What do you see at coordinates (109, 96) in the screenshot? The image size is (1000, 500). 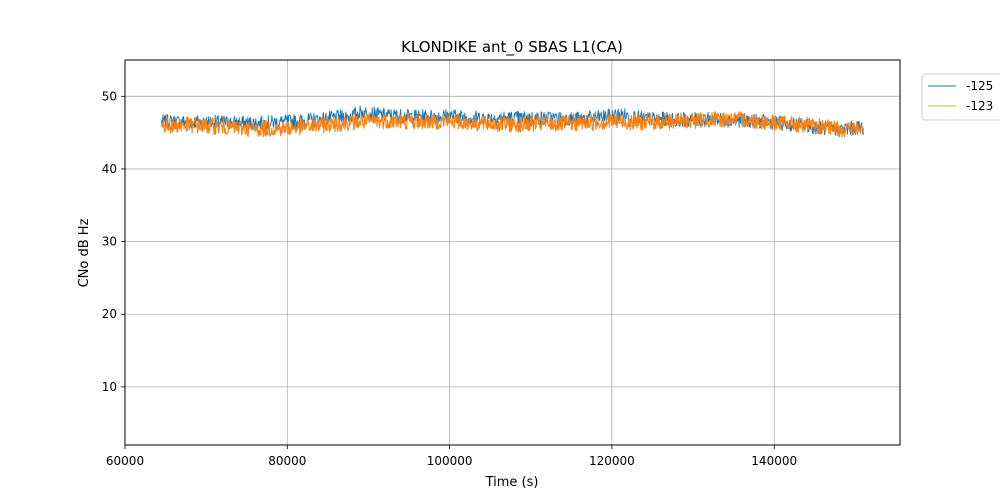 I see `y-tick-label: 50` at bounding box center [109, 96].